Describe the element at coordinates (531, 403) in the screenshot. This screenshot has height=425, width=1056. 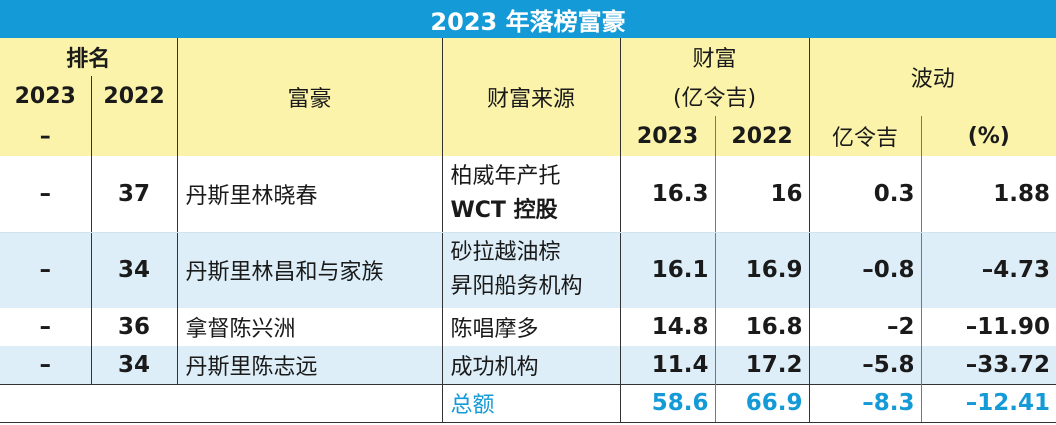
I see `total-label: 总额` at that location.